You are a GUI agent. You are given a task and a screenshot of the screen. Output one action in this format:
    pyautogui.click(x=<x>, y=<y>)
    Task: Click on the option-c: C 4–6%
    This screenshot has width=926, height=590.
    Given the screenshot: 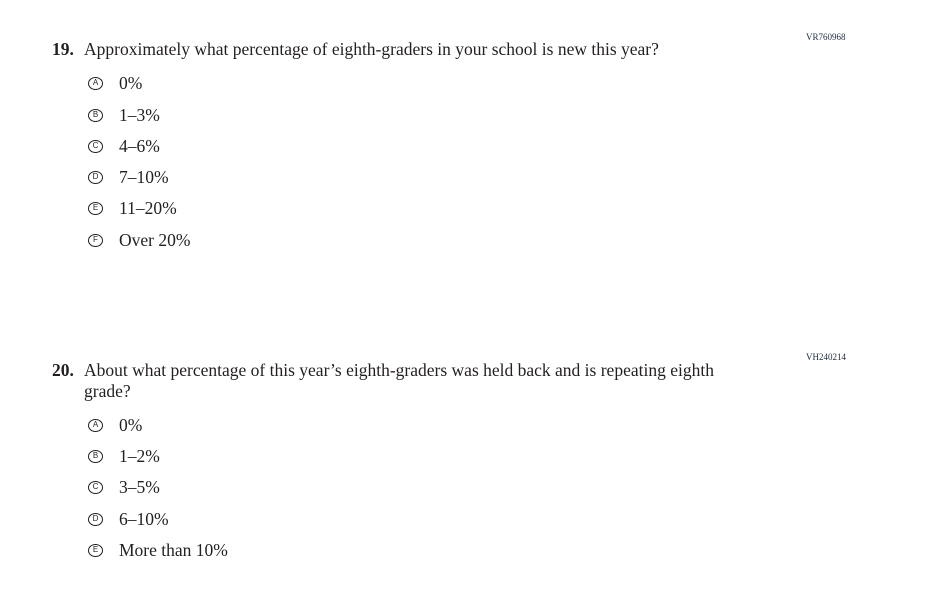 What is the action you would take?
    pyautogui.click(x=124, y=146)
    